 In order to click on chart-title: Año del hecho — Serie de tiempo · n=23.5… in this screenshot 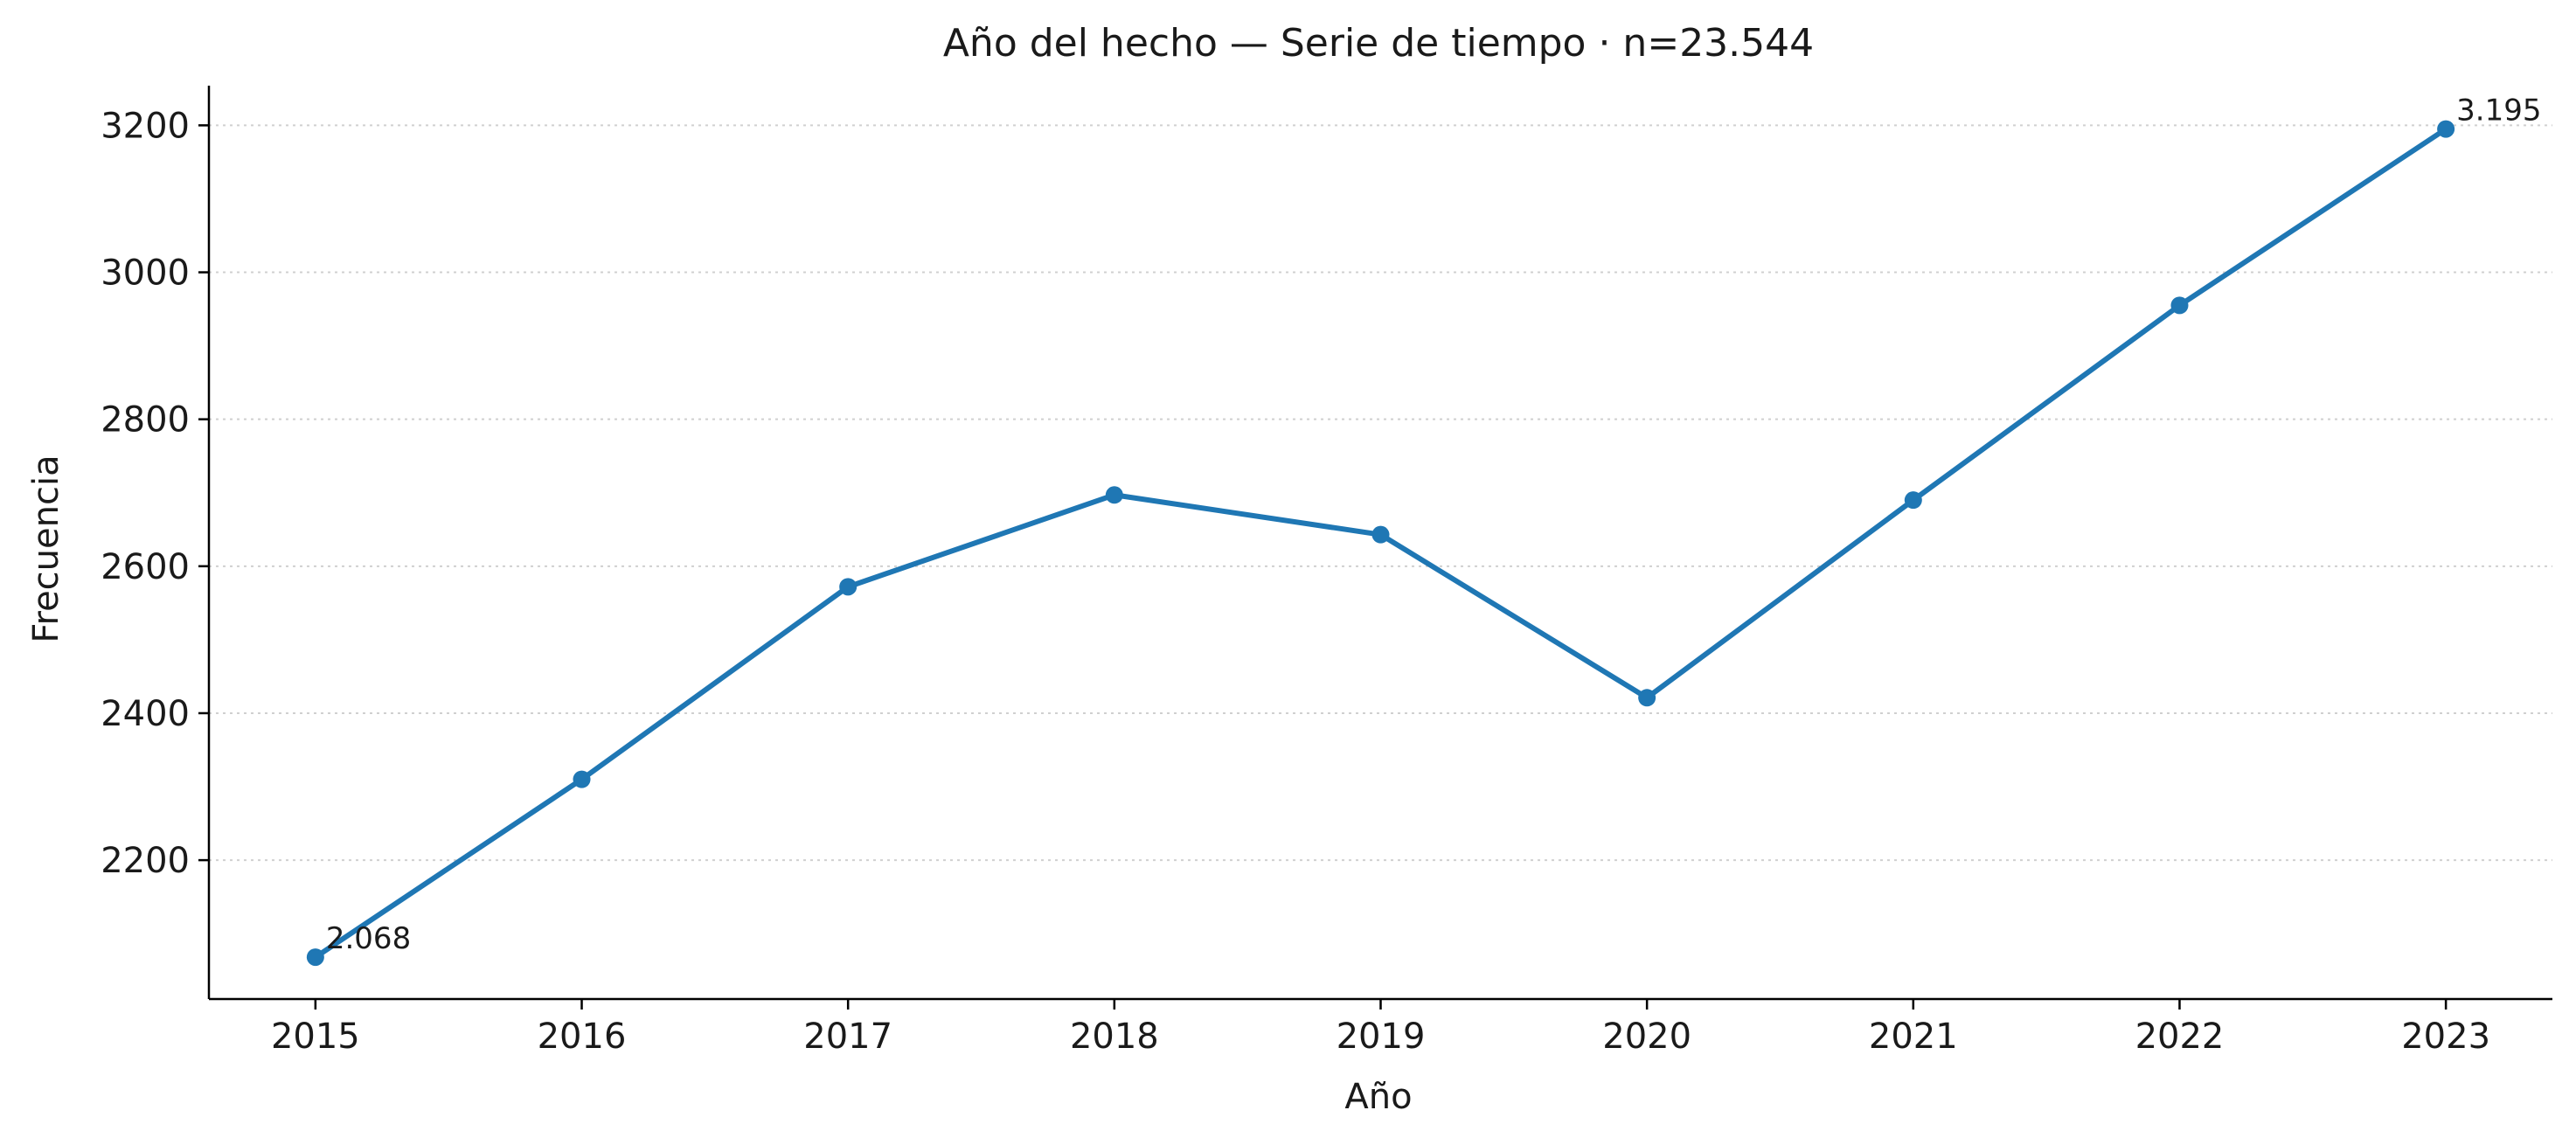, I will do `click(1379, 43)`.